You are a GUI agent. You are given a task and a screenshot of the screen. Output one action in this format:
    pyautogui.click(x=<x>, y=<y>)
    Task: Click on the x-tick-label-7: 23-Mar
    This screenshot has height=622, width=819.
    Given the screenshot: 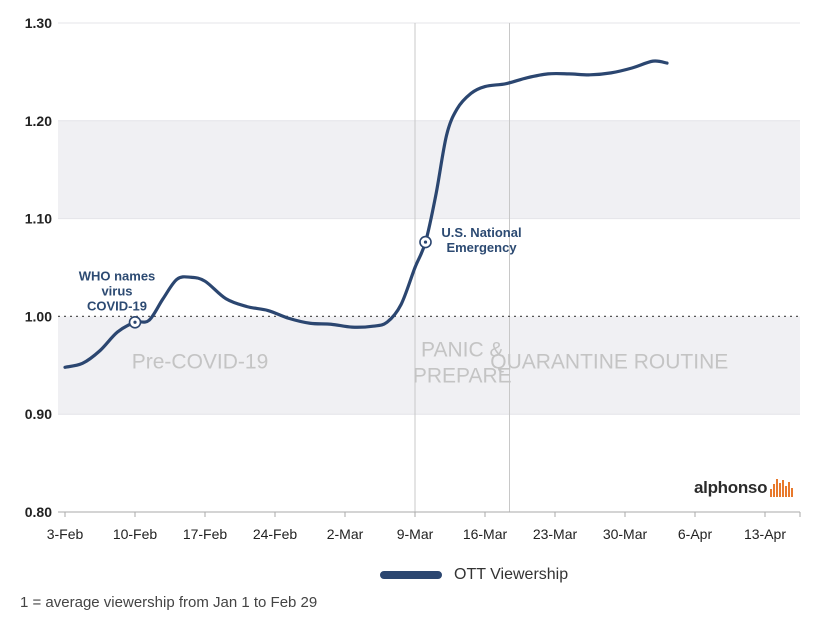 What is the action you would take?
    pyautogui.click(x=555, y=534)
    